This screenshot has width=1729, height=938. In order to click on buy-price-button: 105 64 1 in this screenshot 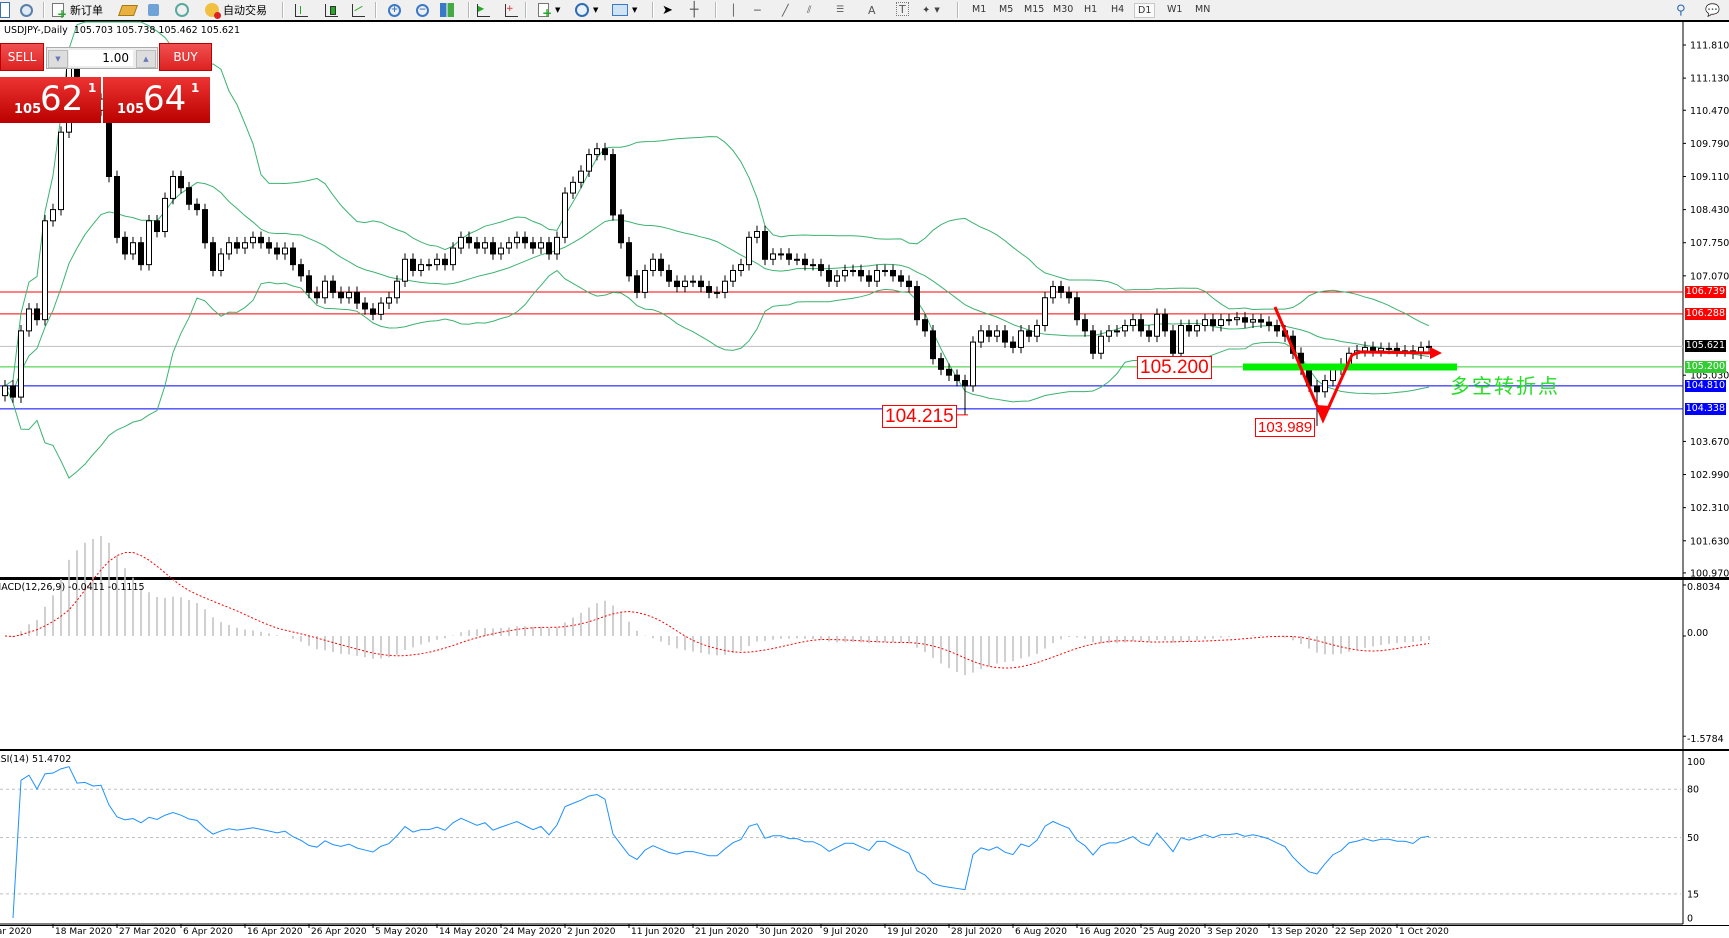, I will do `click(156, 100)`.